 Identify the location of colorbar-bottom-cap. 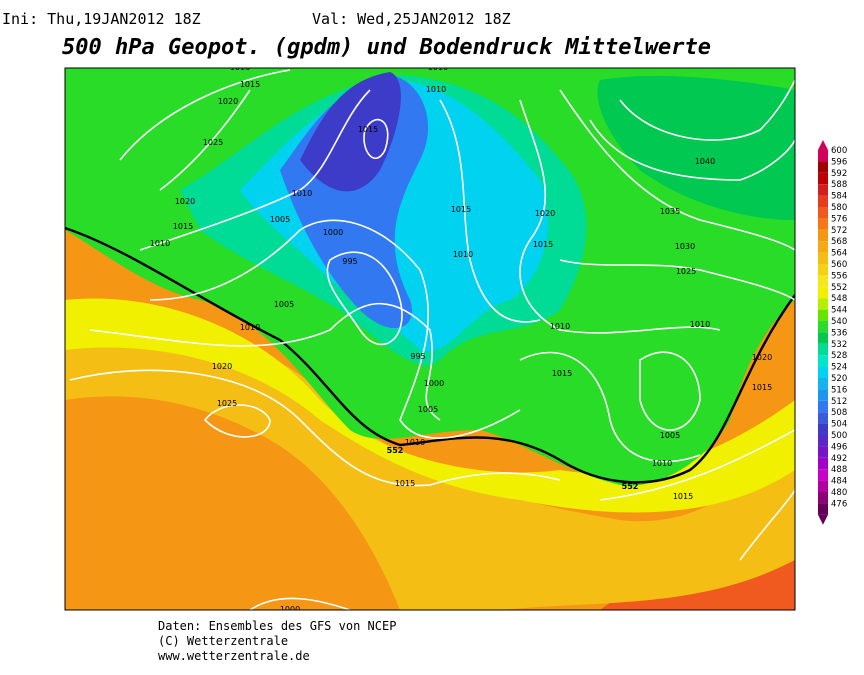
(823, 519).